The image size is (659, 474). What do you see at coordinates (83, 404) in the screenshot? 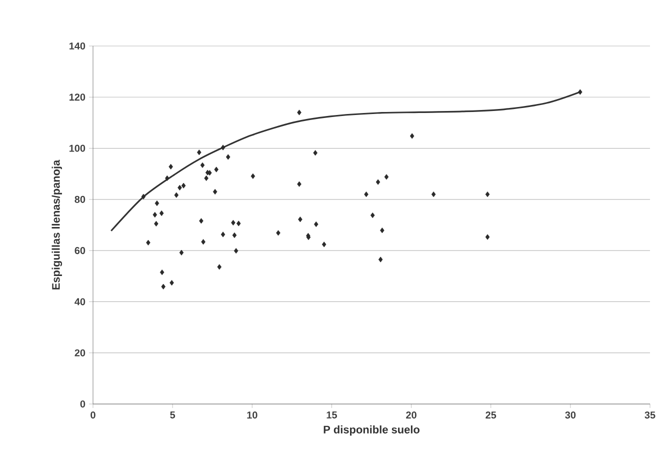
I see `y-tick-label: 0` at bounding box center [83, 404].